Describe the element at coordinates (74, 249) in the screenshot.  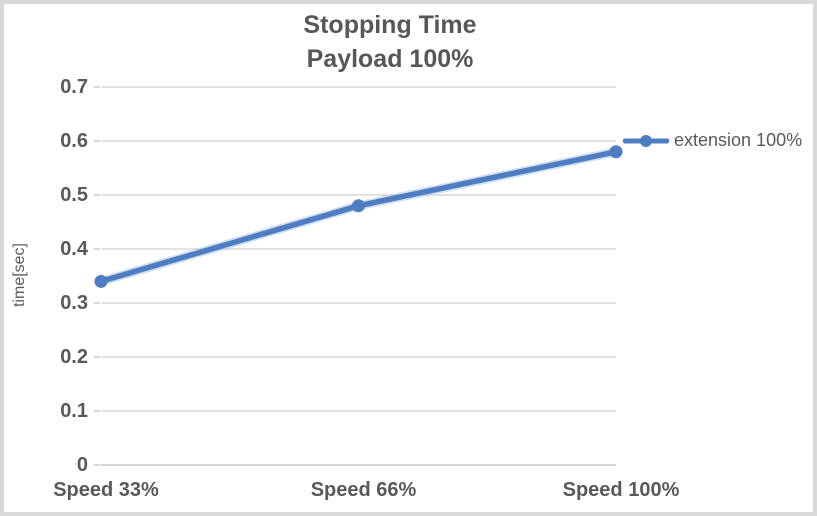
I see `y-tick-label: 0.4` at that location.